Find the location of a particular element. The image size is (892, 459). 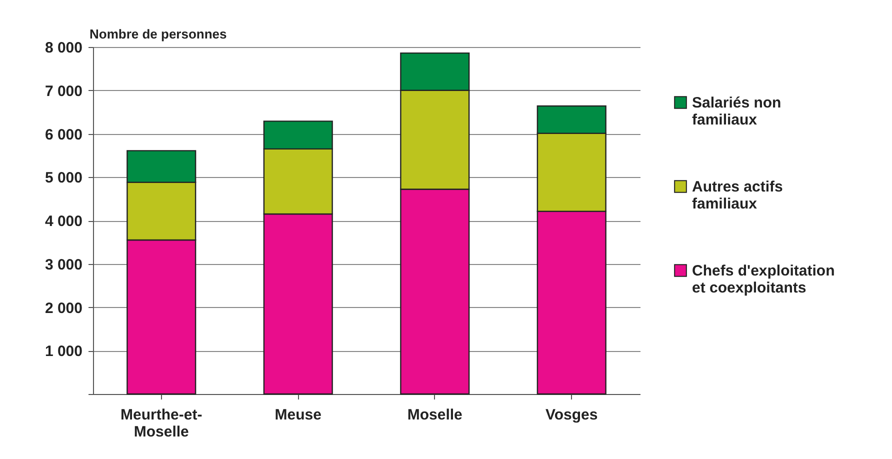

x-tick-label: Meuse is located at coordinates (298, 415).